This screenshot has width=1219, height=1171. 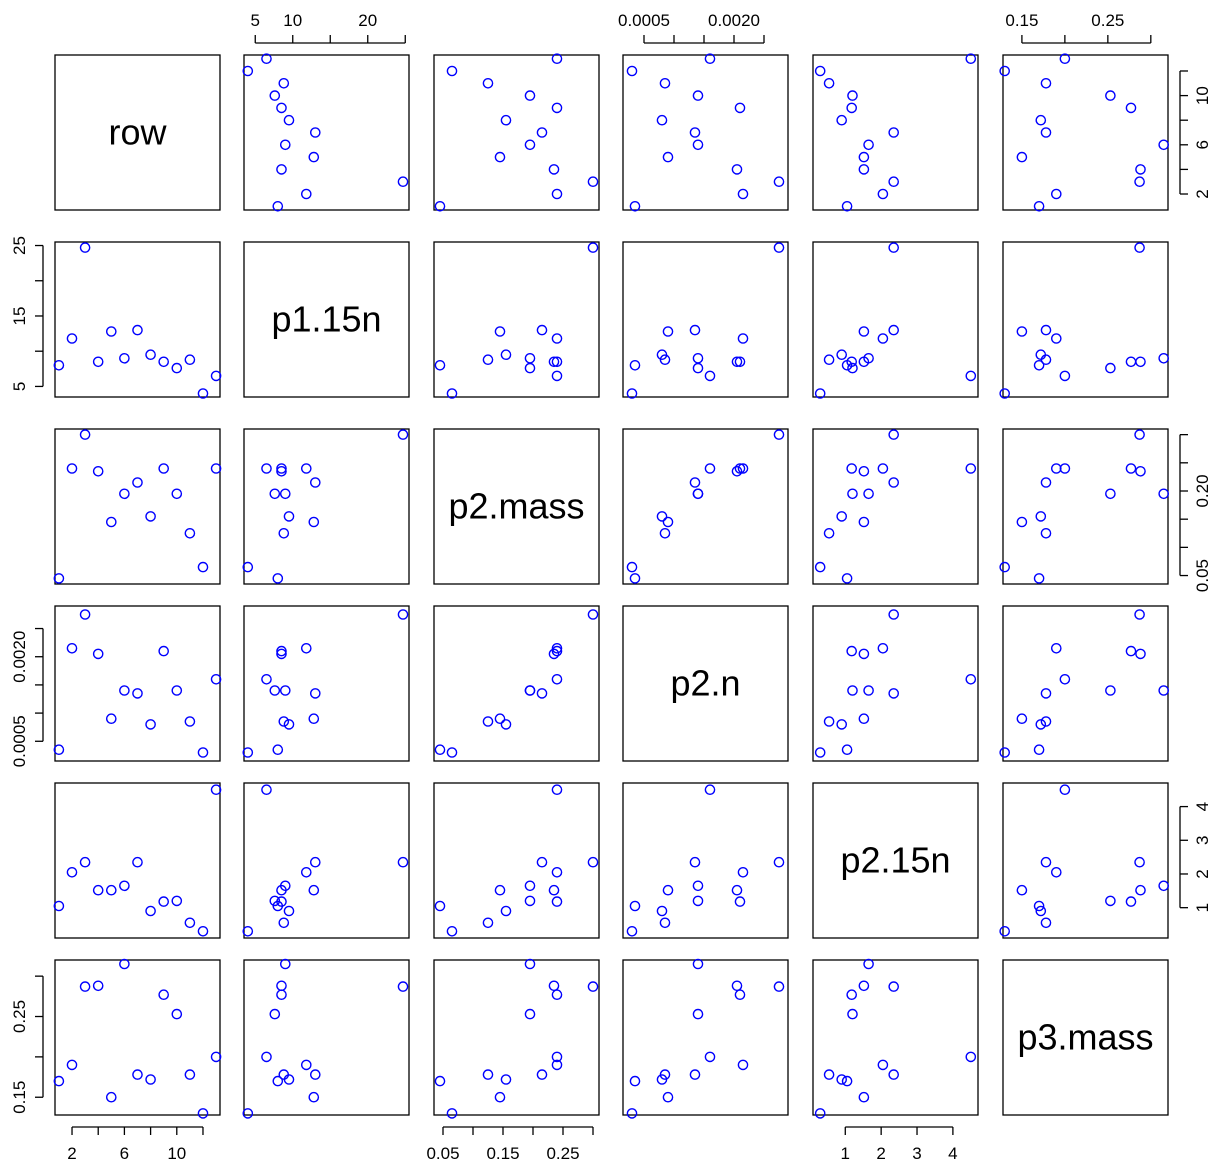 I want to click on tick-label-left-p1-15n-0: 5, so click(x=19, y=386).